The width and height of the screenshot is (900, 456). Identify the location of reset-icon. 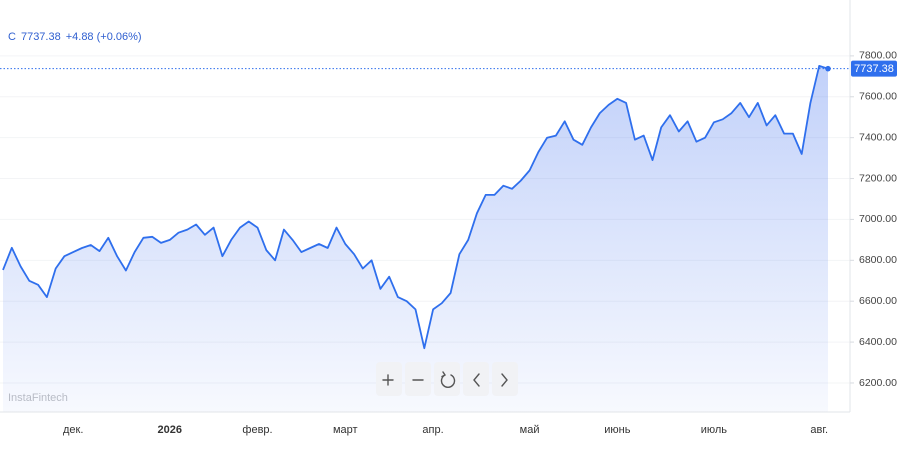
(448, 379).